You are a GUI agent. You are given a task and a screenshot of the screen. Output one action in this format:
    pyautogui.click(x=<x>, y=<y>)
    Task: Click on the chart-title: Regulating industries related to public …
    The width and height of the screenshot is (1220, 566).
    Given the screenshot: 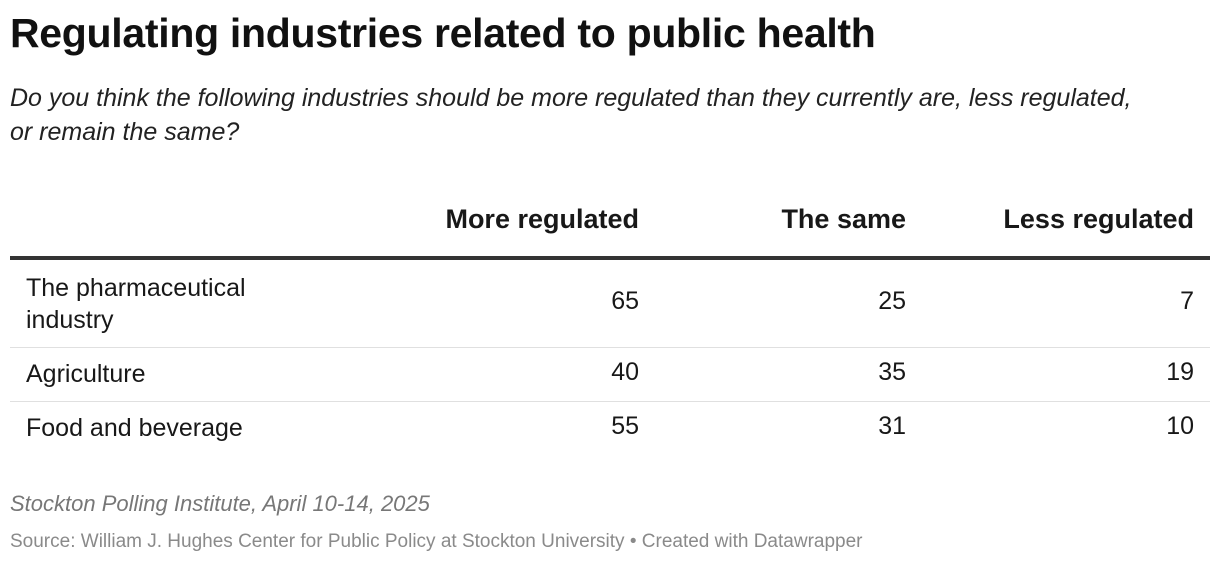 What is the action you would take?
    pyautogui.click(x=443, y=33)
    